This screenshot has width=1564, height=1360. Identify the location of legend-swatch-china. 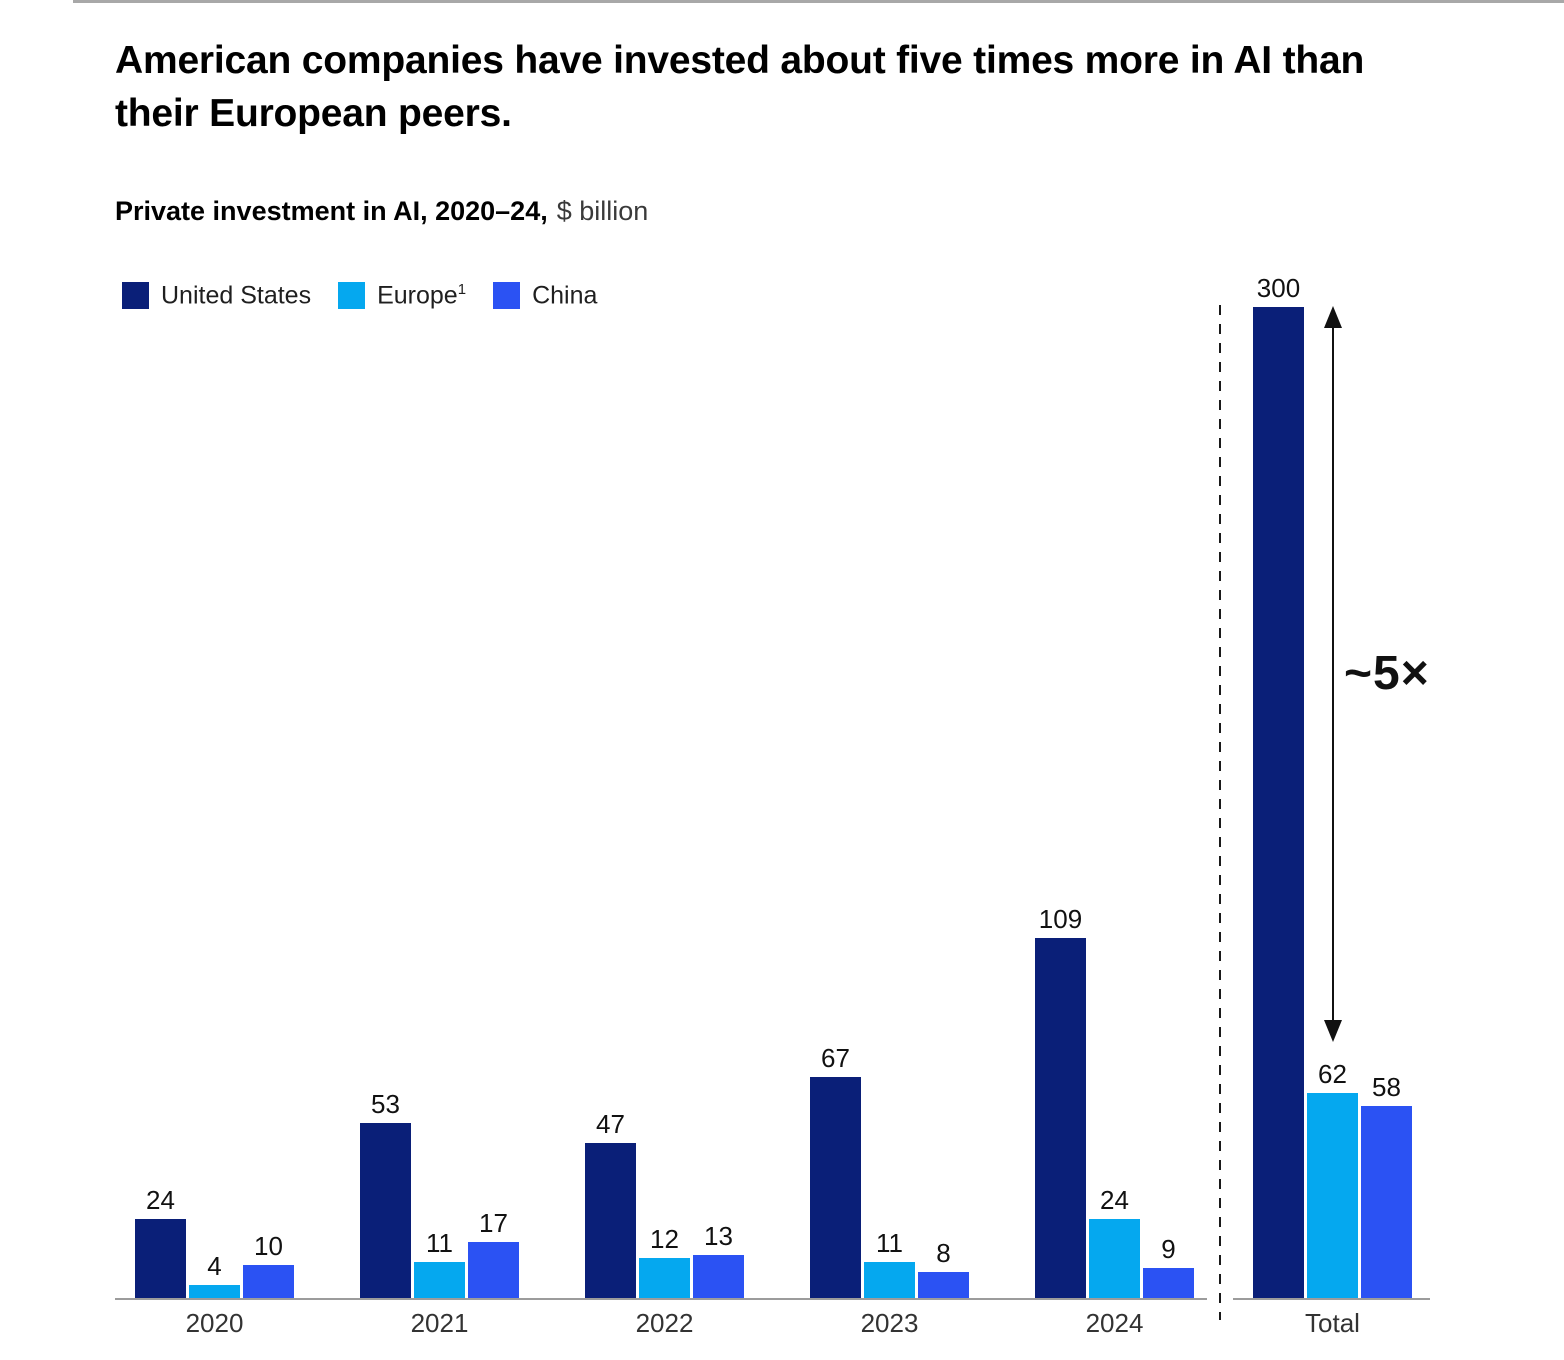
(507, 296).